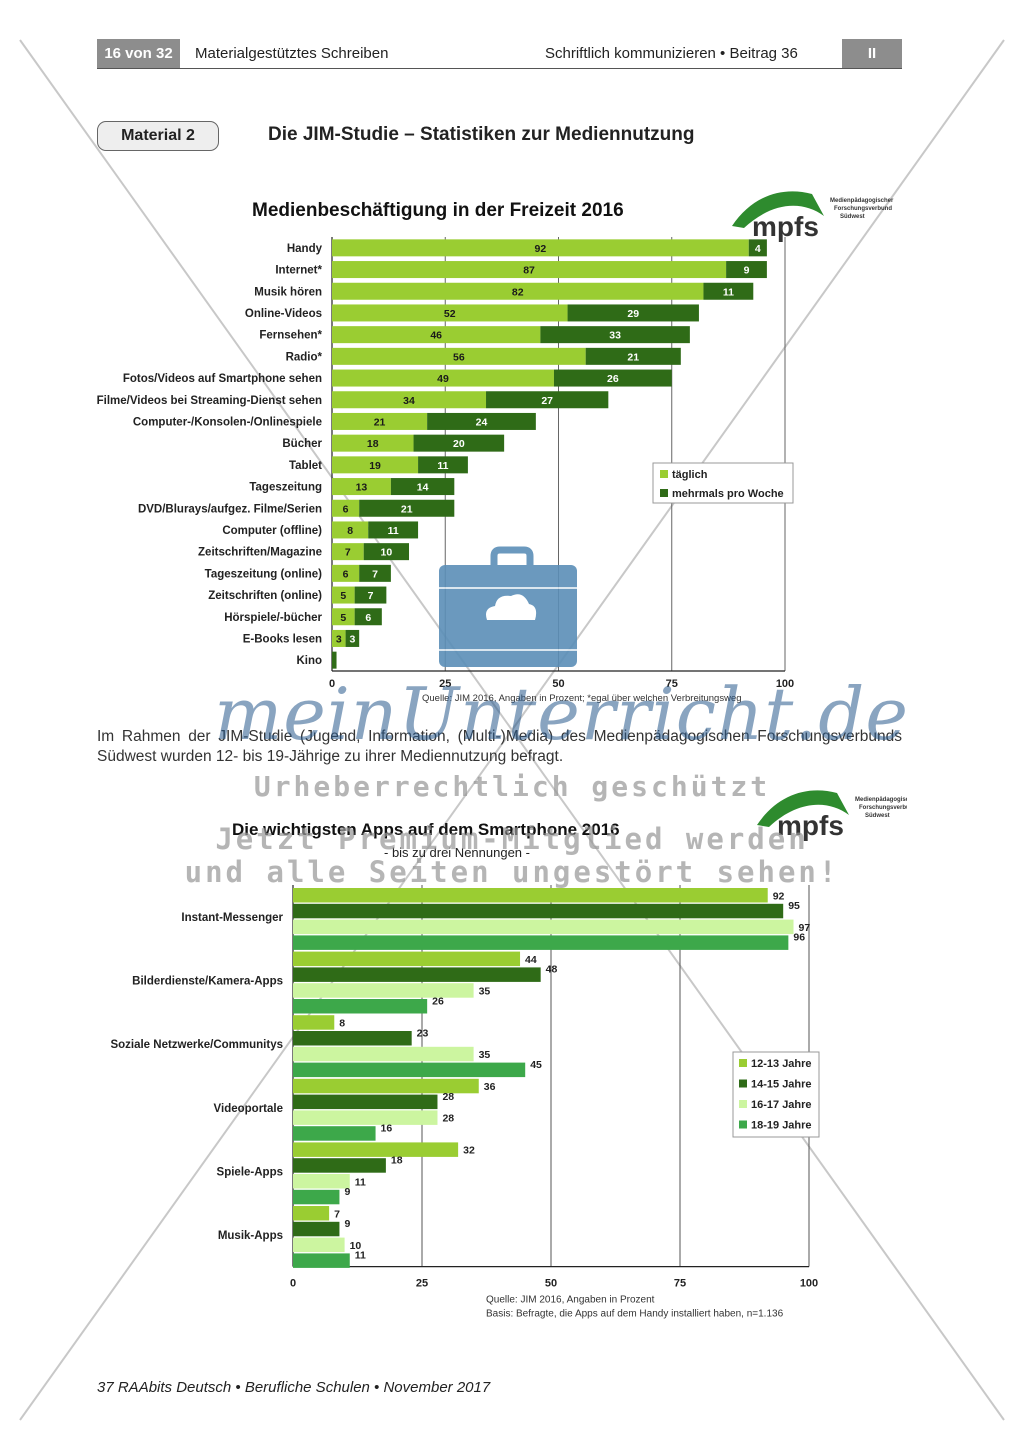 The height and width of the screenshot is (1448, 1024). I want to click on chart1-value-weekly: 3, so click(352, 639).